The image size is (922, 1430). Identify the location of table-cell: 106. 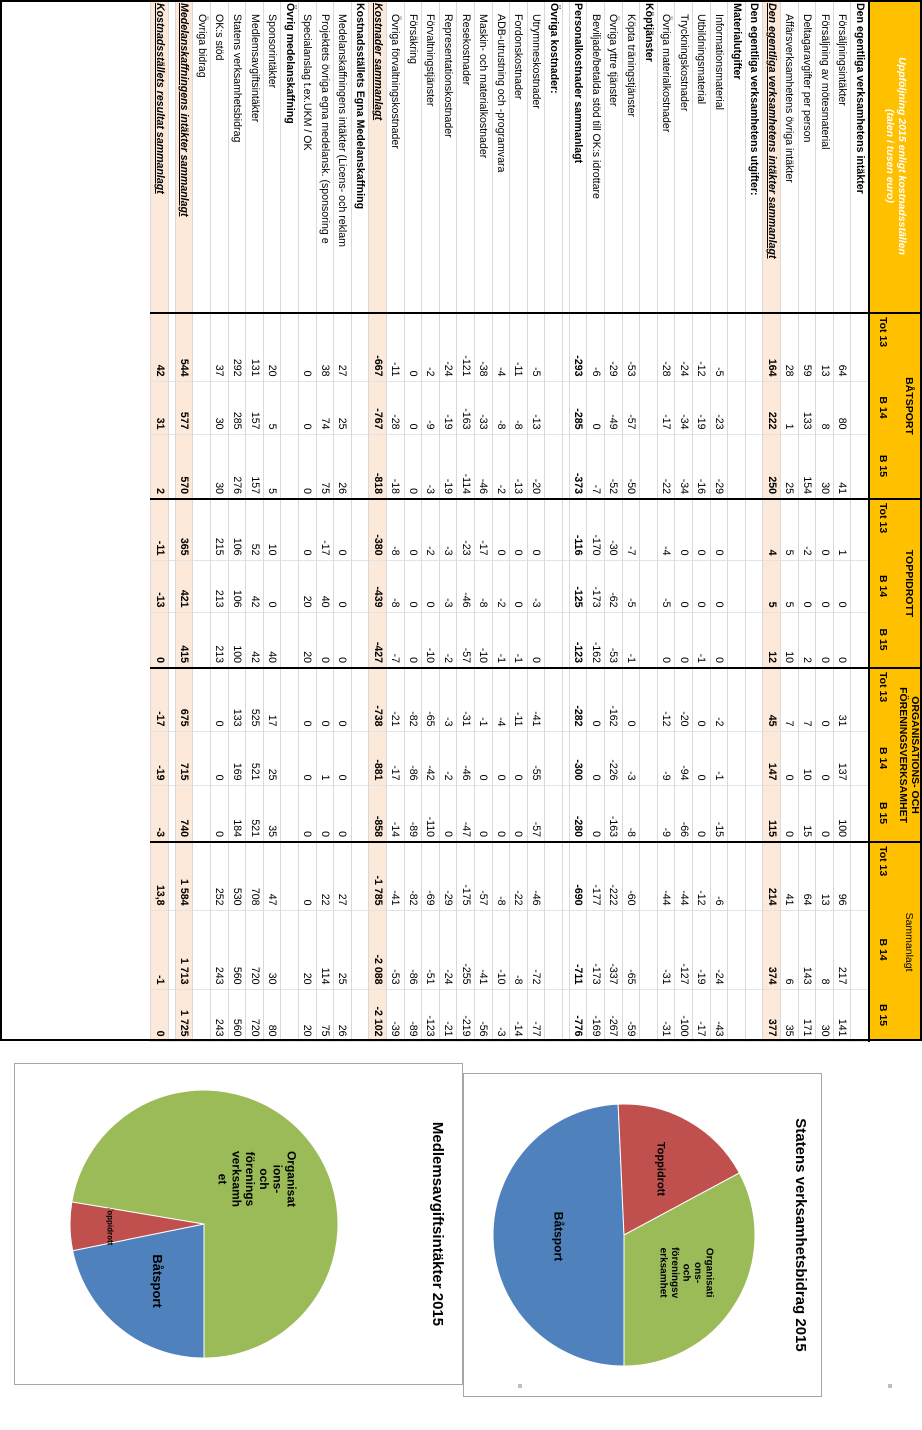
(237, 586).